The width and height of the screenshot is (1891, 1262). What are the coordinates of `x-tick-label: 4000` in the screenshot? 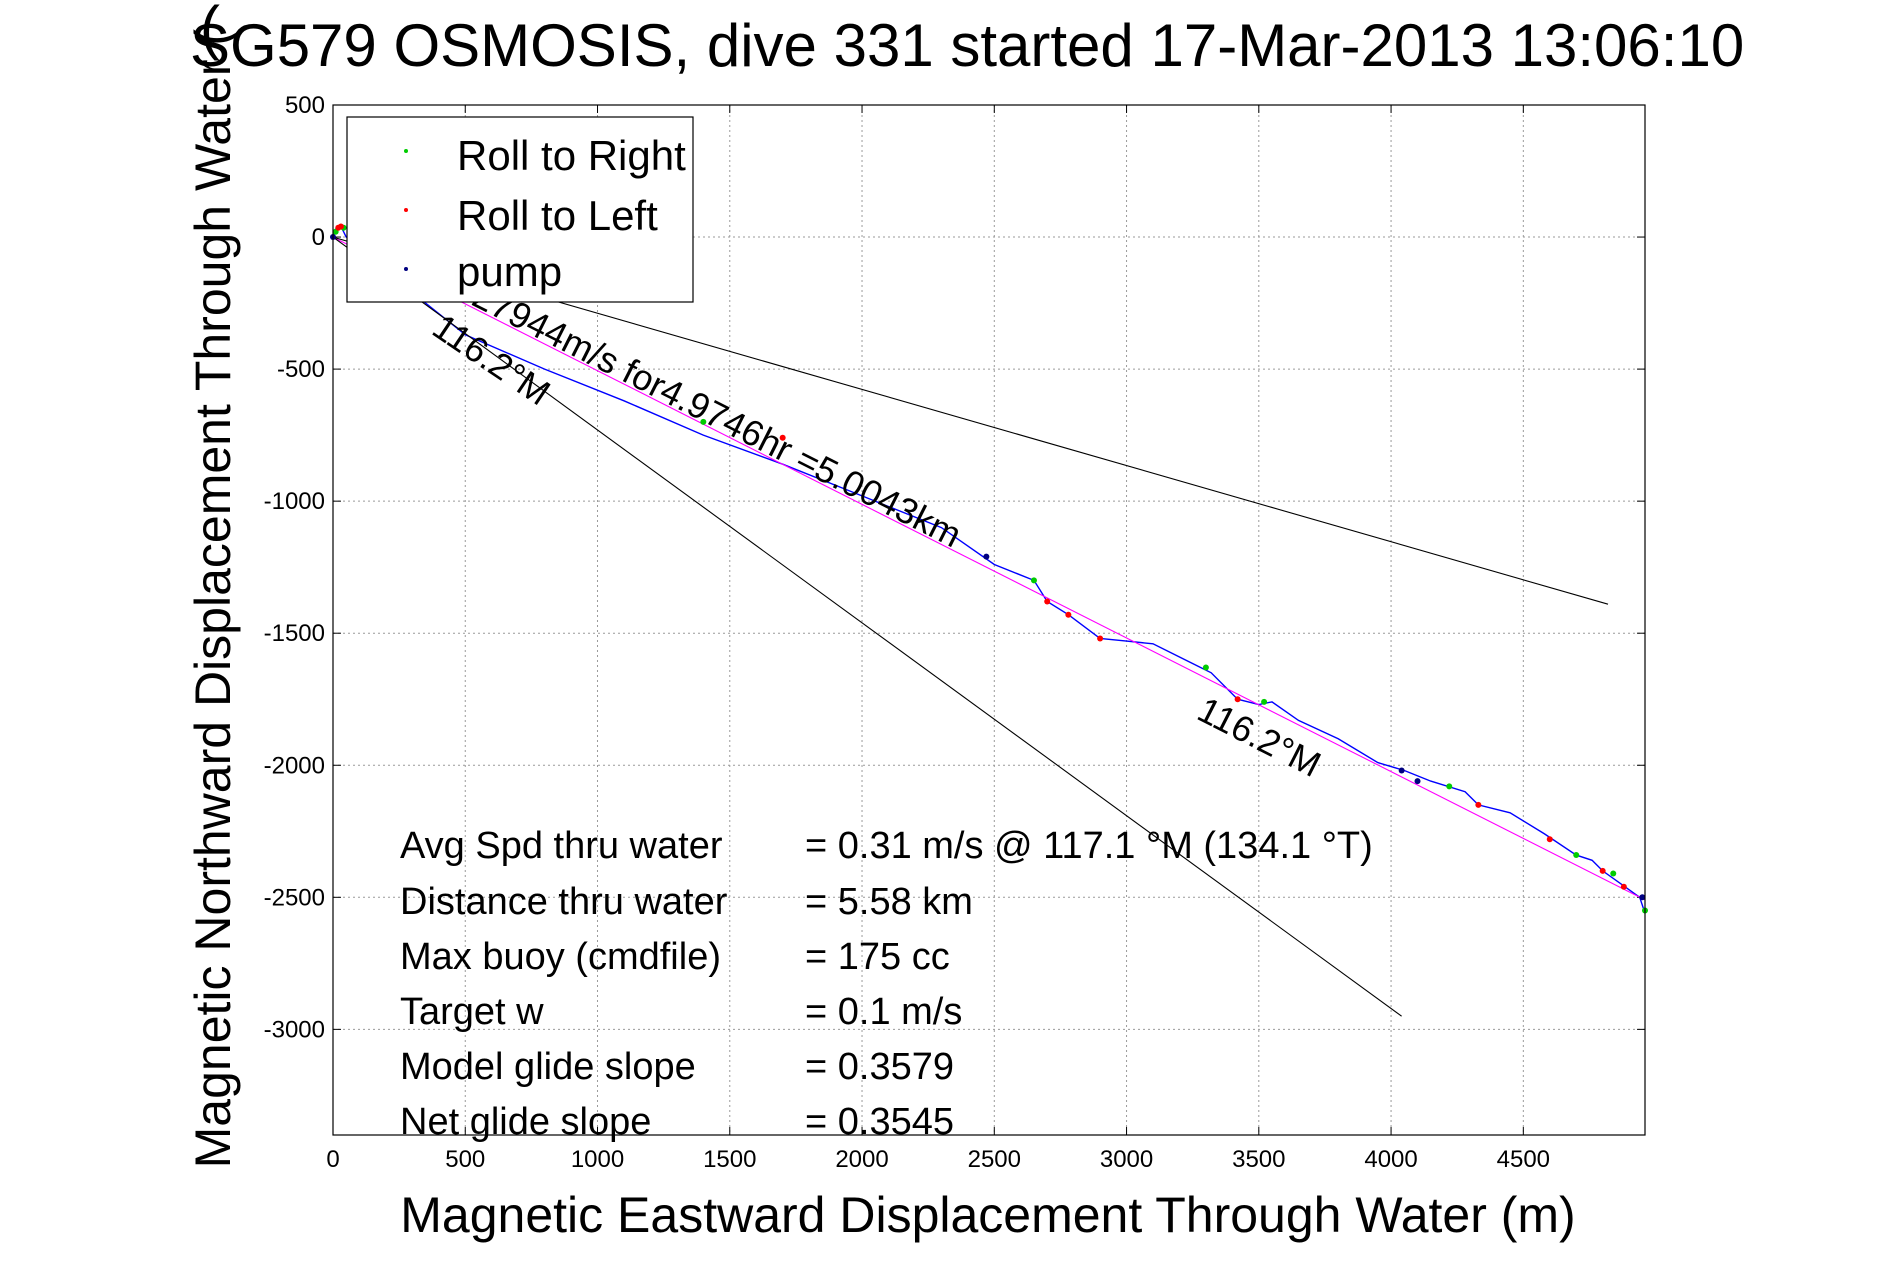 It's located at (1390, 1159).